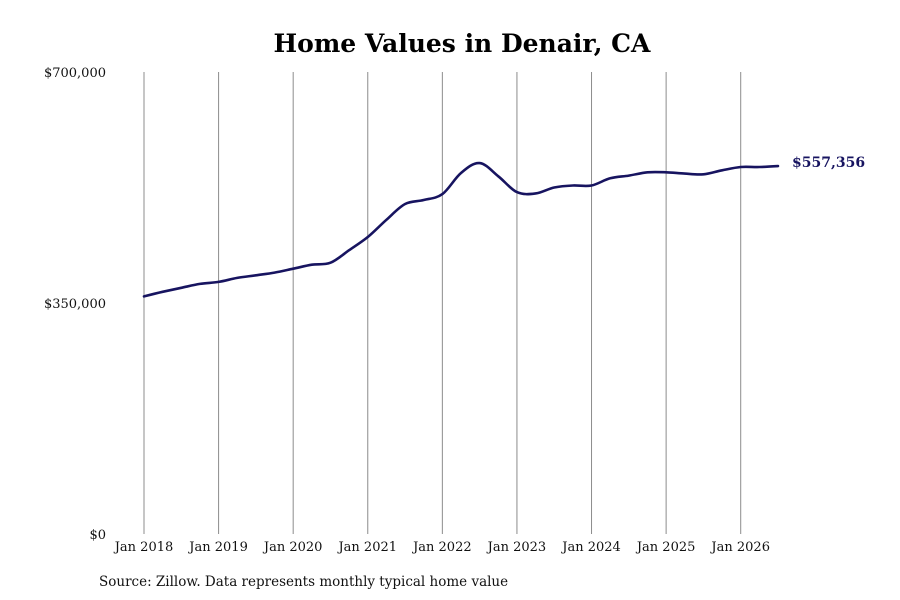  I want to click on end-value-label: $557,356, so click(828, 163).